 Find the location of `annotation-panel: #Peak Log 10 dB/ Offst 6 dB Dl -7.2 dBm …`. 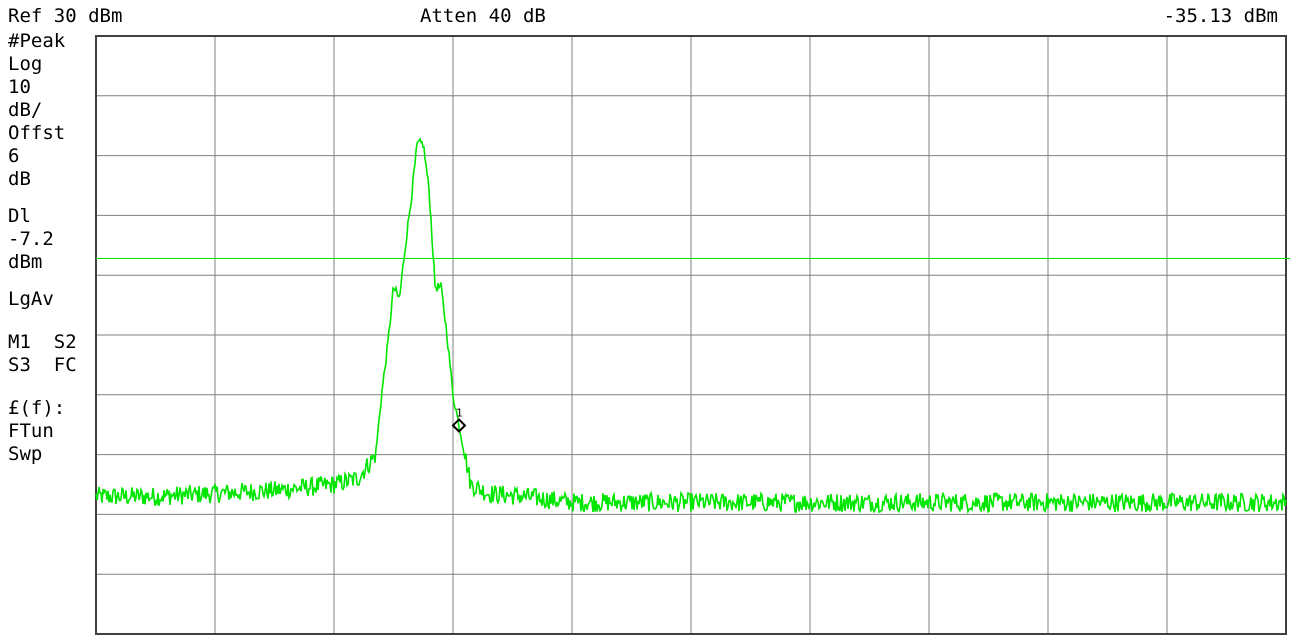

annotation-panel: #Peak Log 10 dB/ Offst 6 dB Dl -7.2 dBm … is located at coordinates (51, 248).